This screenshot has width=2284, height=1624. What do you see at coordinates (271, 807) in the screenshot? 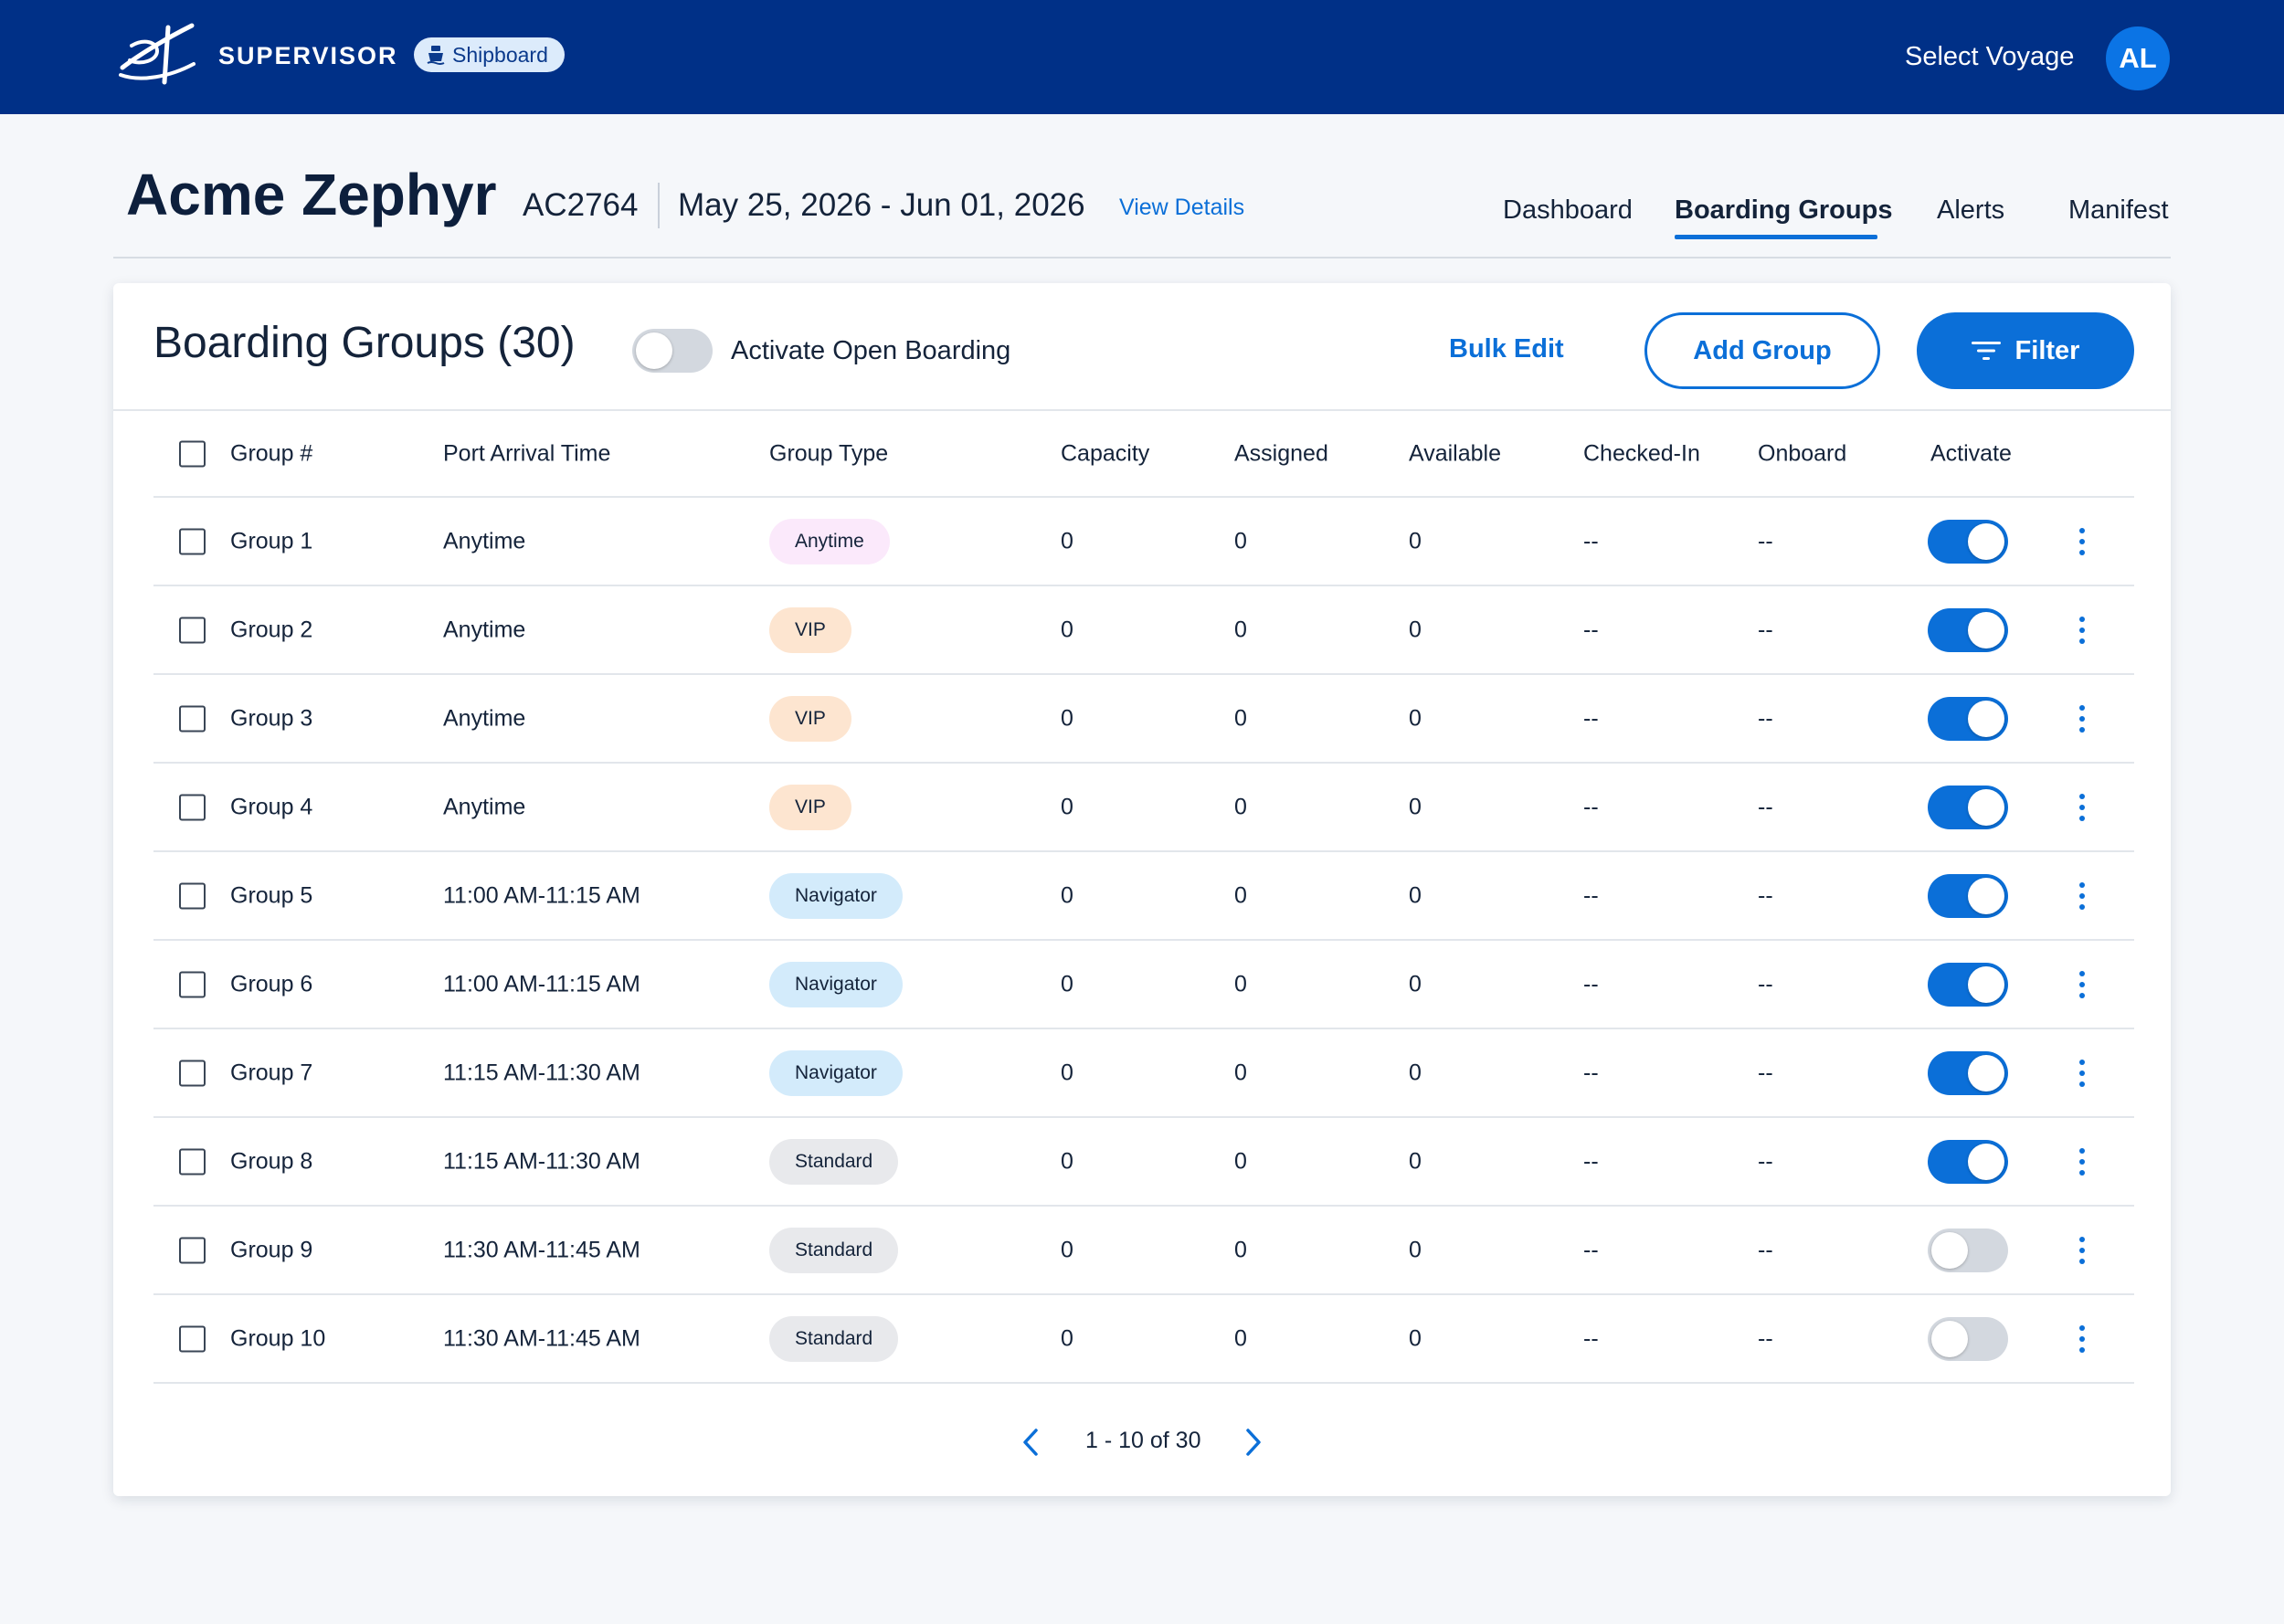
I see `group-name: Group 4` at bounding box center [271, 807].